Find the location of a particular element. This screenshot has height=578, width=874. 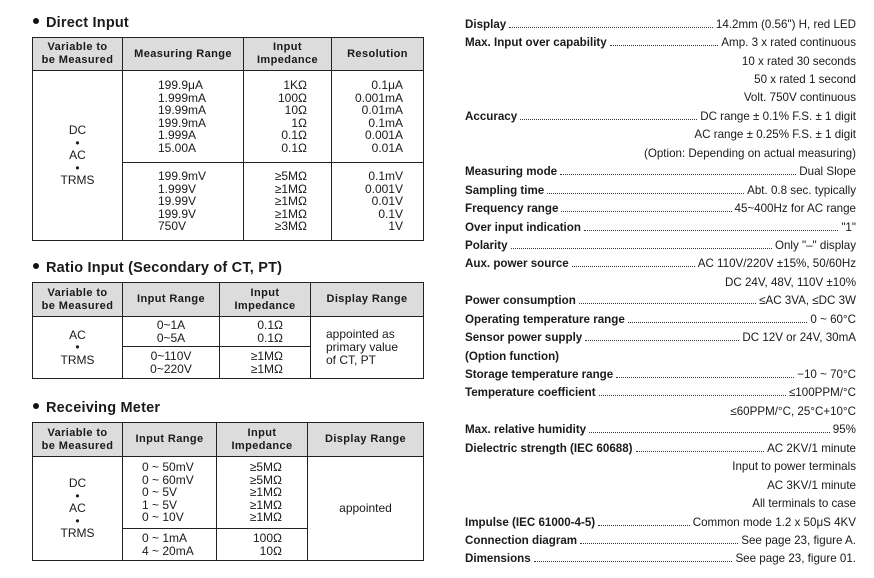

table-cell: 0~110V 0~220V is located at coordinates (171, 362).